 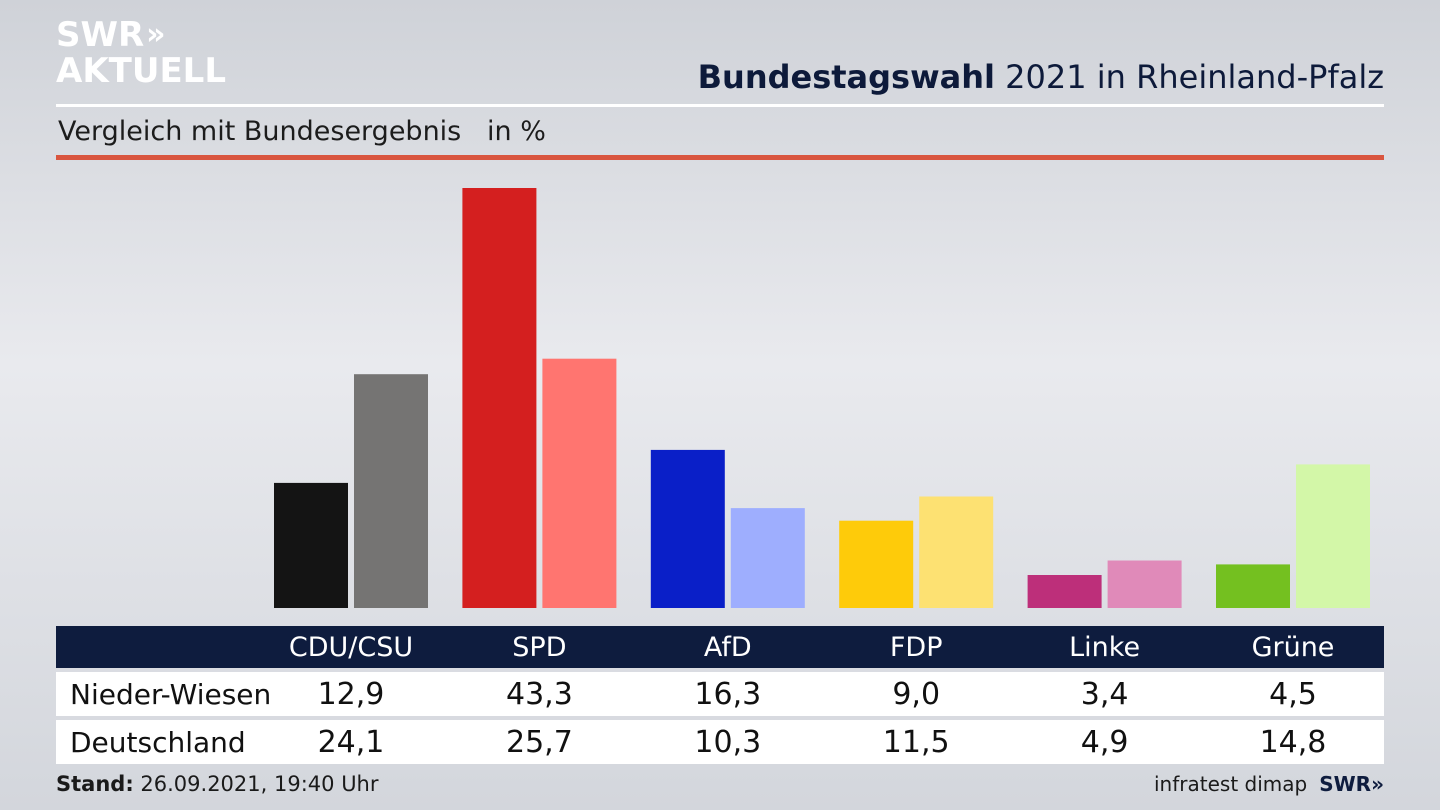 What do you see at coordinates (351, 694) in the screenshot?
I see `value-cdu-csu-nieder-wiesen: 12,9` at bounding box center [351, 694].